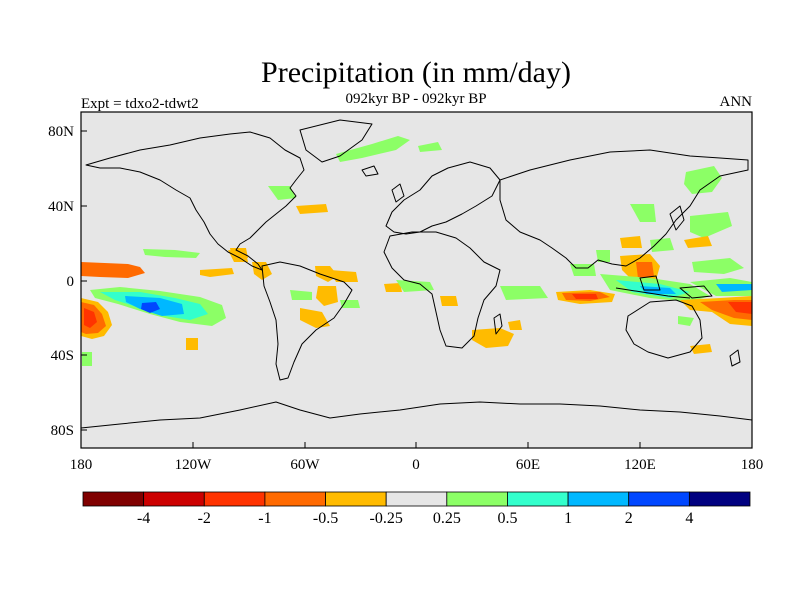 The width and height of the screenshot is (800, 600). Describe the element at coordinates (140, 104) in the screenshot. I see `experiment-label: Expt = tdxo2-tdwt2` at that location.